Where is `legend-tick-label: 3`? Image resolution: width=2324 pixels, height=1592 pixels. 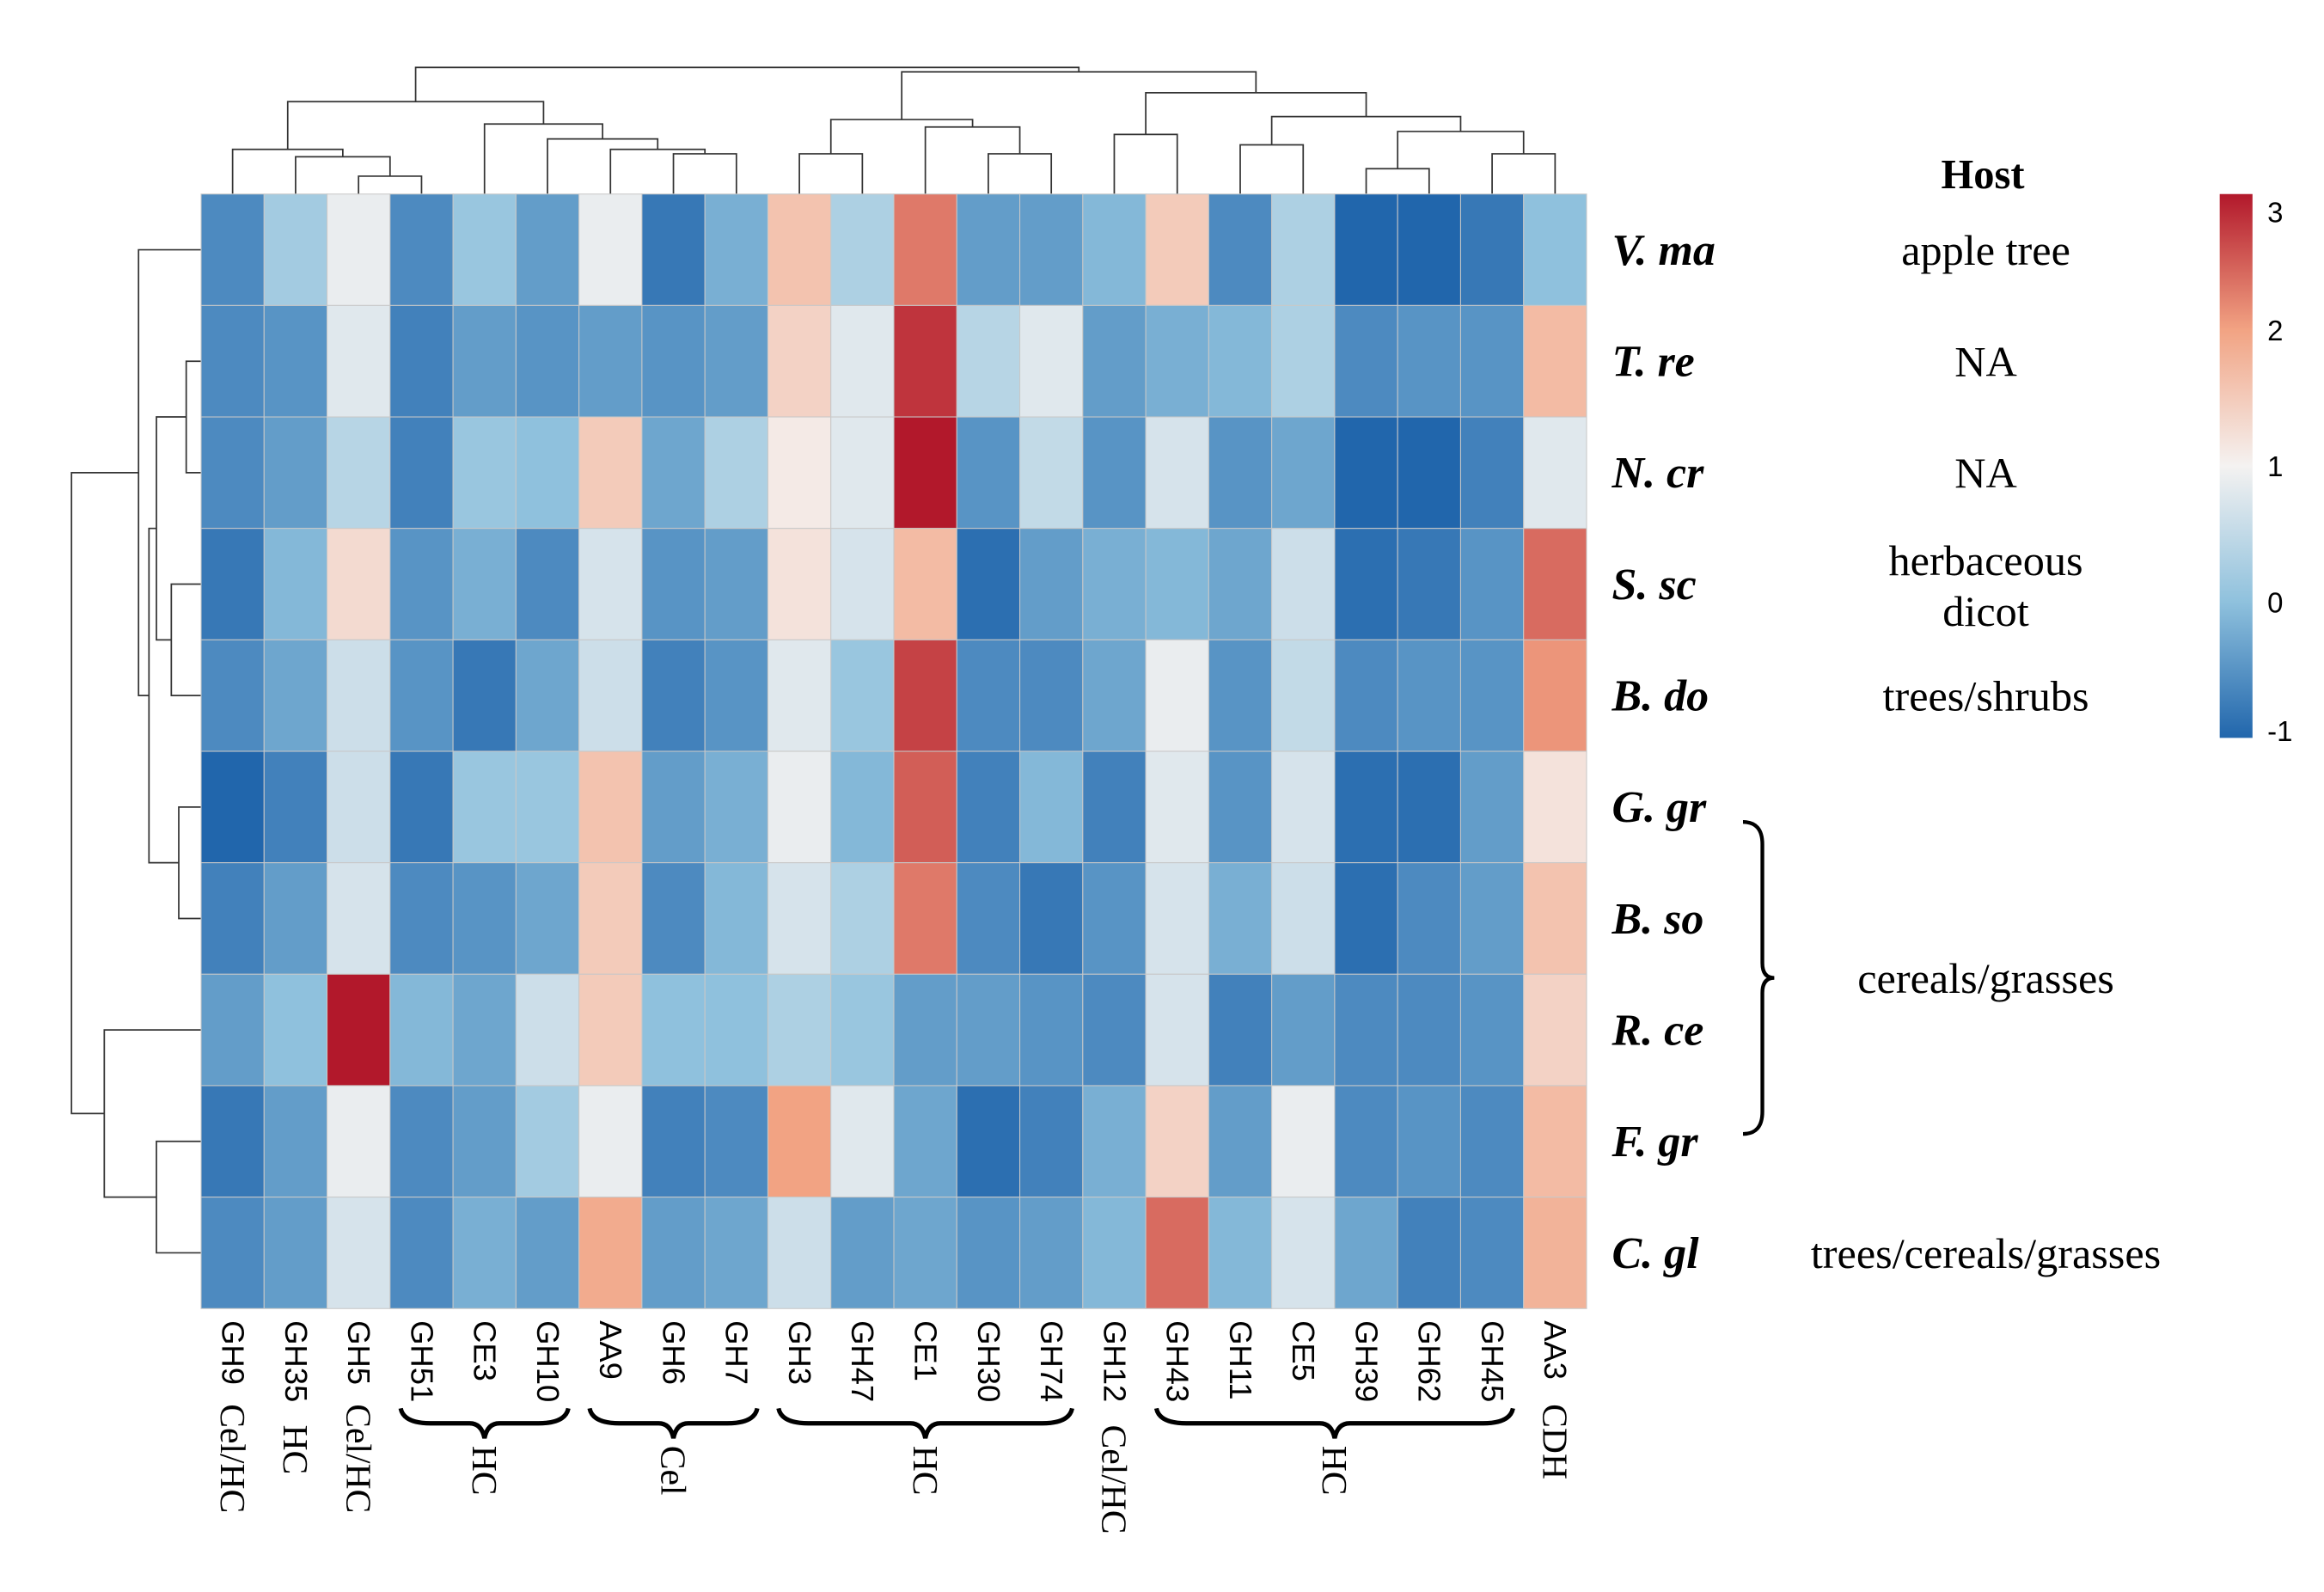
legend-tick-label: 3 is located at coordinates (2275, 213).